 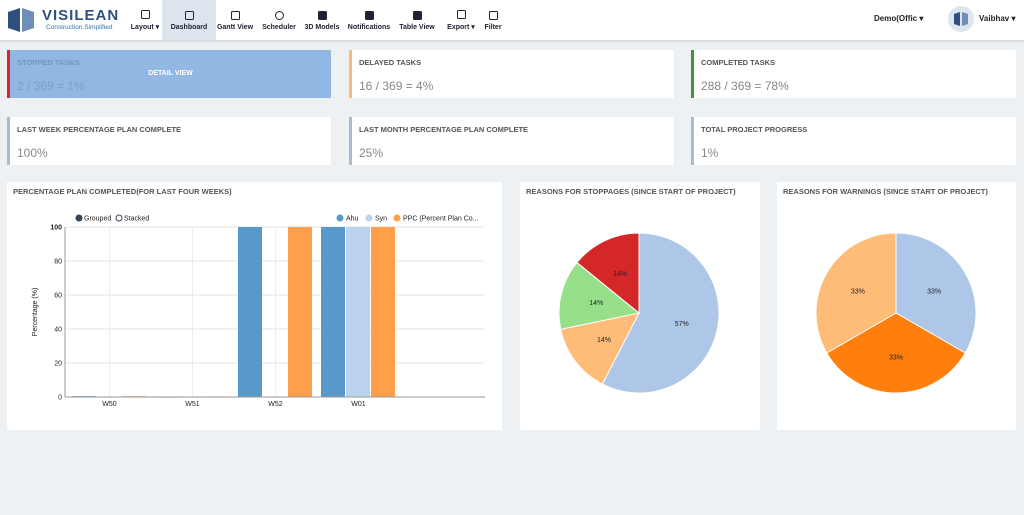 I want to click on nav-label: Layout, so click(x=142, y=27).